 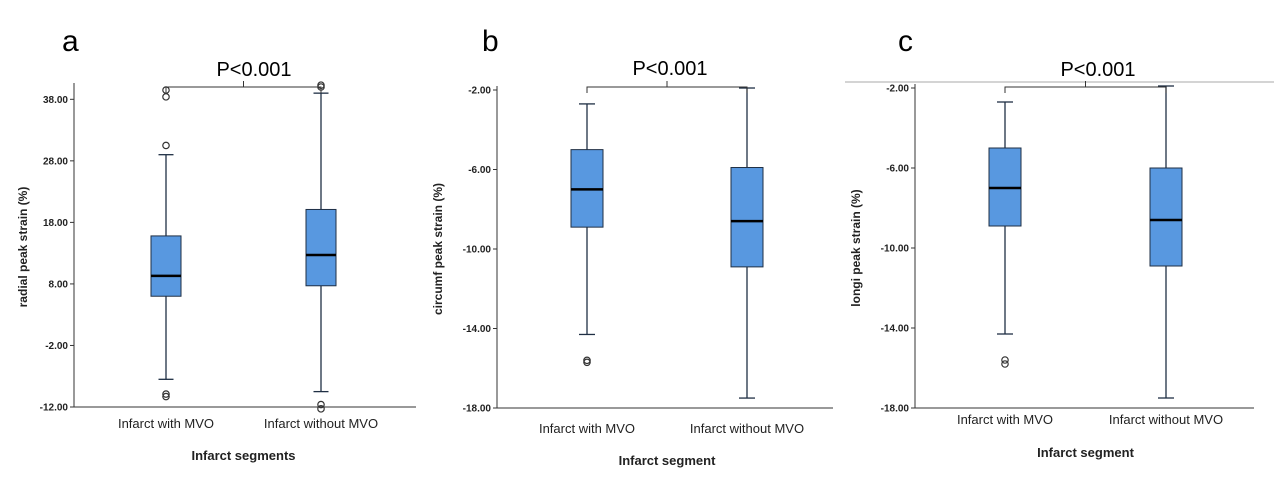 What do you see at coordinates (70, 41) in the screenshot?
I see `panel-letter: a` at bounding box center [70, 41].